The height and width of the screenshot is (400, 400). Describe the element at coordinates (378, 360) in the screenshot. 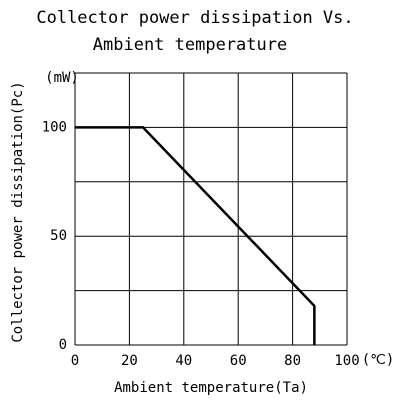

I see `x-unit: (℃)` at that location.